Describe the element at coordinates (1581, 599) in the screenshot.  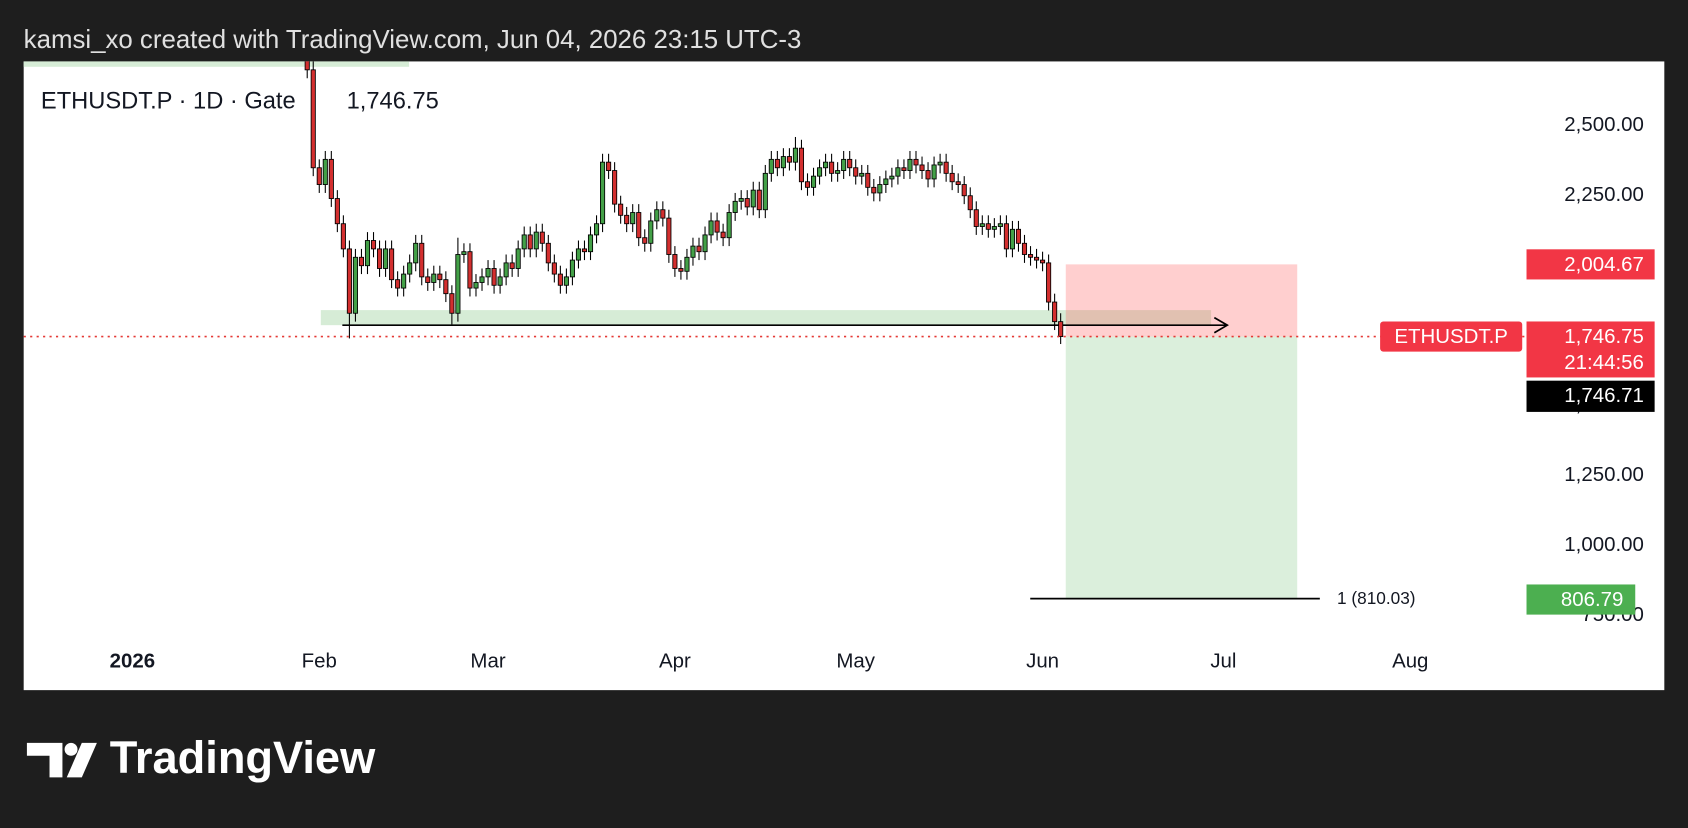
I see `target-label-bg` at that location.